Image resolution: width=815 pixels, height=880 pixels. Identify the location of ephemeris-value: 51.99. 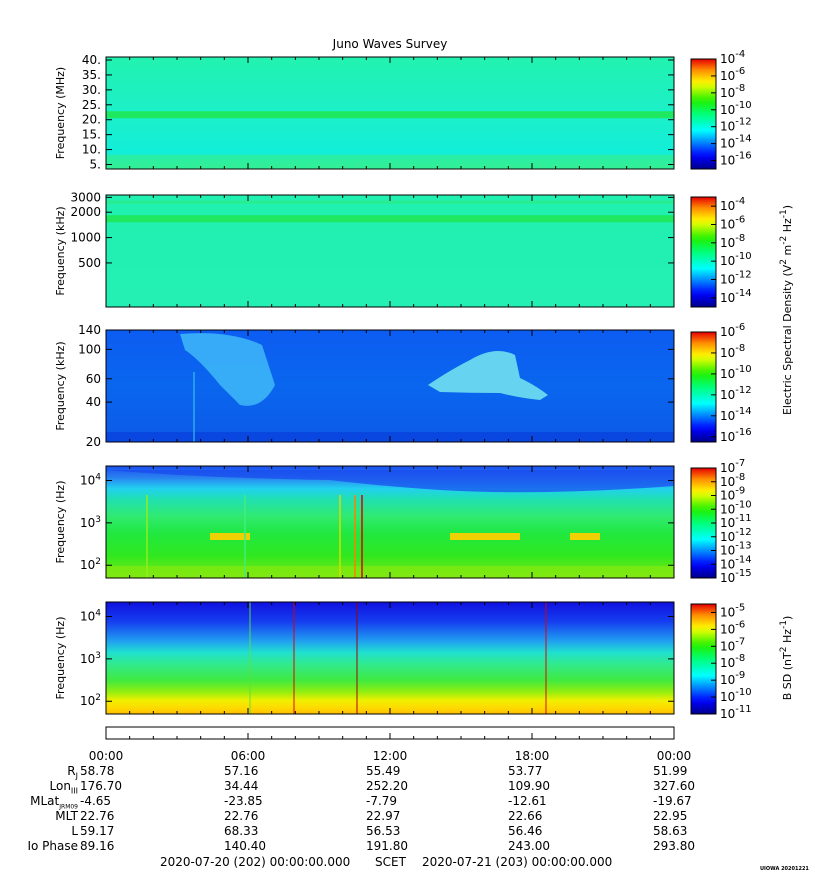
(670, 771).